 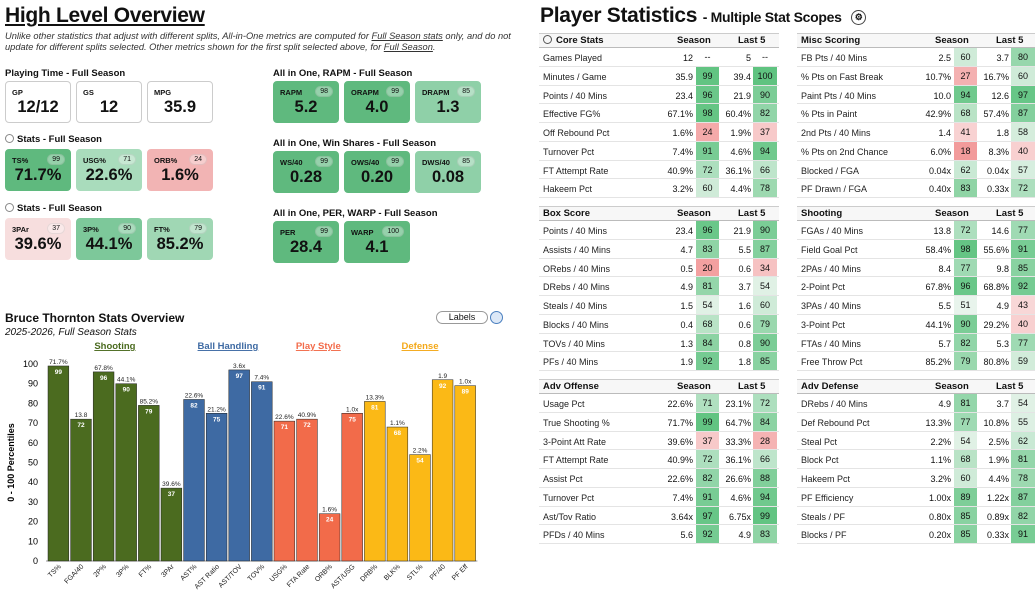 I want to click on card-value: 85.2%, so click(x=180, y=244).